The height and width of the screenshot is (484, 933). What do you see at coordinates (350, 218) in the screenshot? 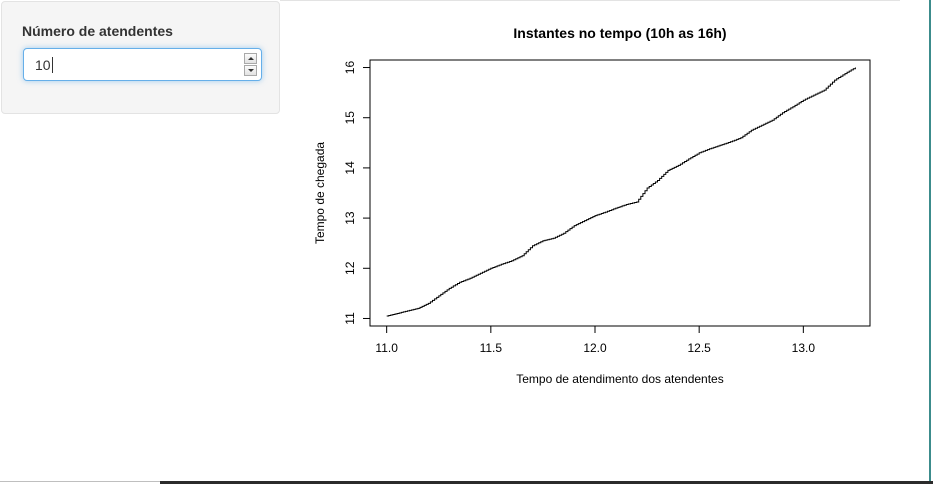
I see `y-tick-label: 13` at bounding box center [350, 218].